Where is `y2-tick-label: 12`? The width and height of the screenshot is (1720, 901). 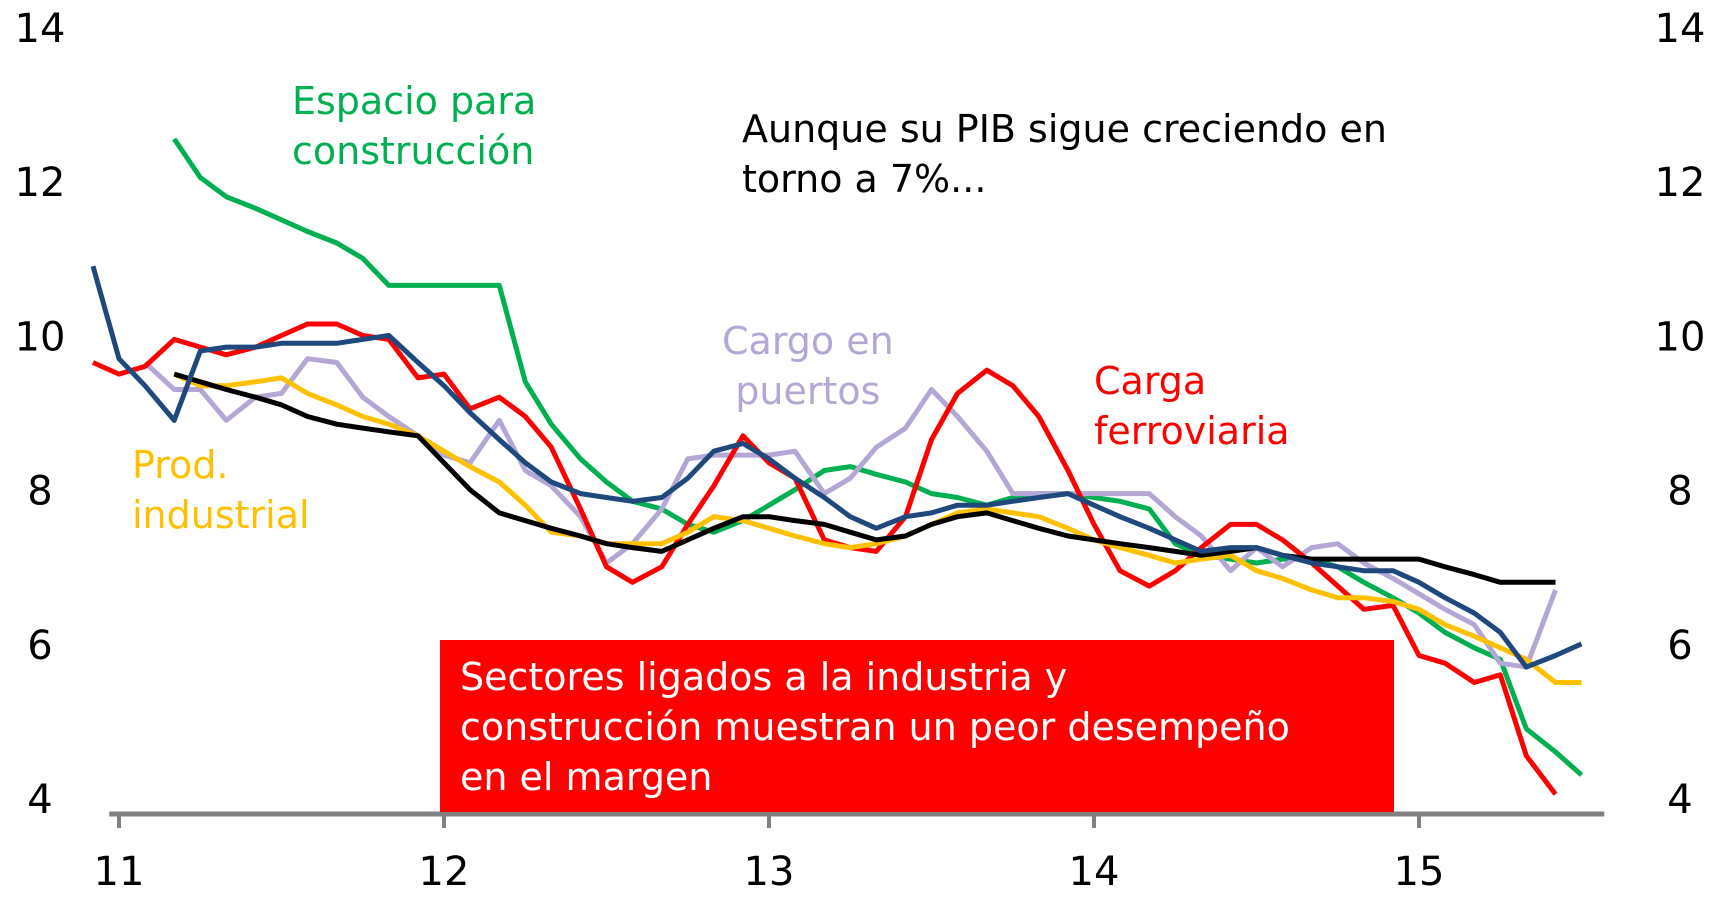
y2-tick-label: 12 is located at coordinates (1680, 183).